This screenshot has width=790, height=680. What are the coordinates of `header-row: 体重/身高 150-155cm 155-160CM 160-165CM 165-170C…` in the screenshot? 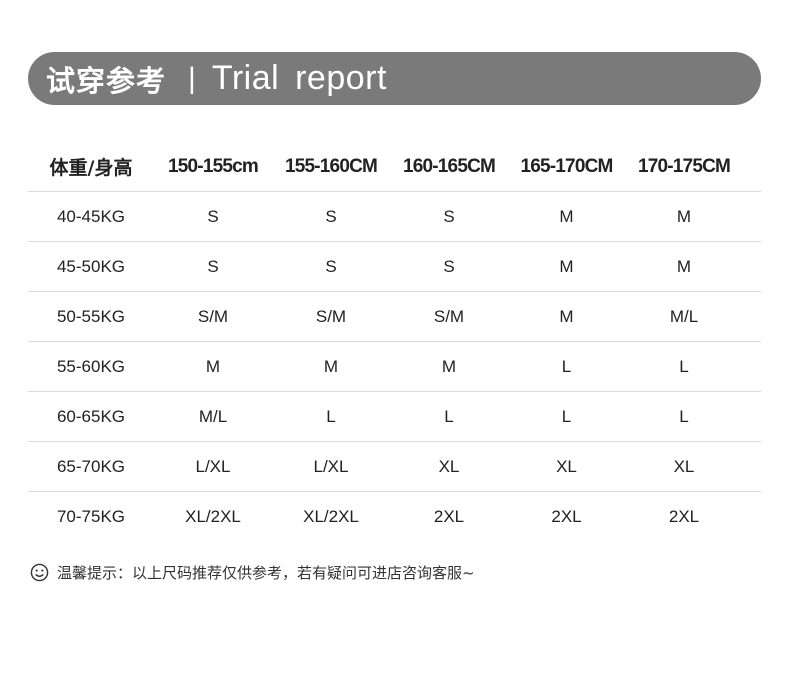 It's located at (394, 167).